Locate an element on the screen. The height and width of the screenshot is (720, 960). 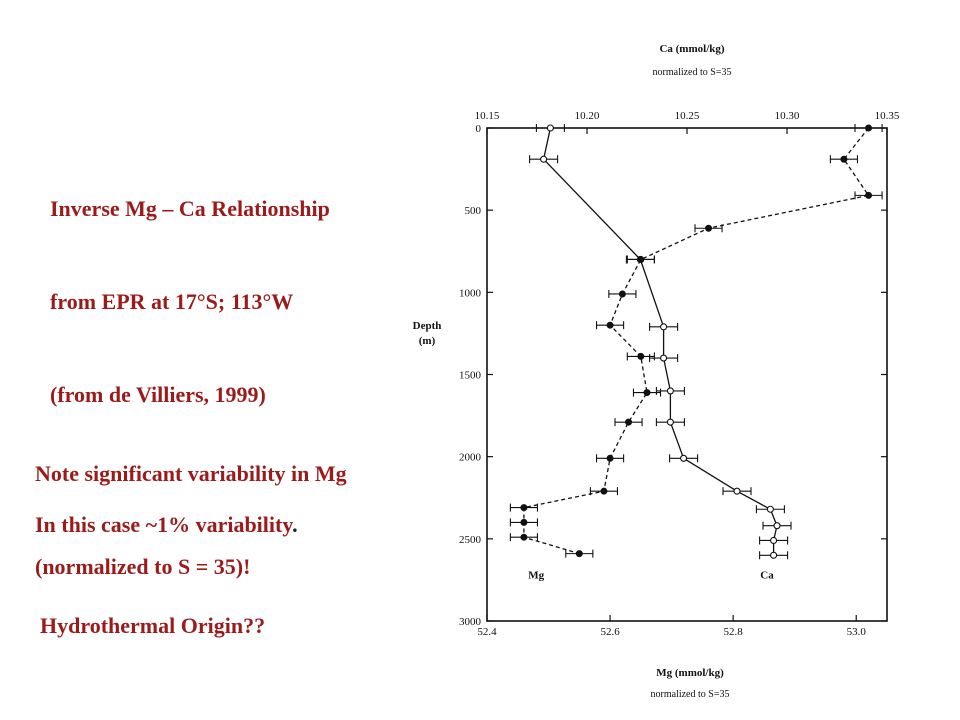
top-tick-label-4: 10.35 is located at coordinates (887, 116).